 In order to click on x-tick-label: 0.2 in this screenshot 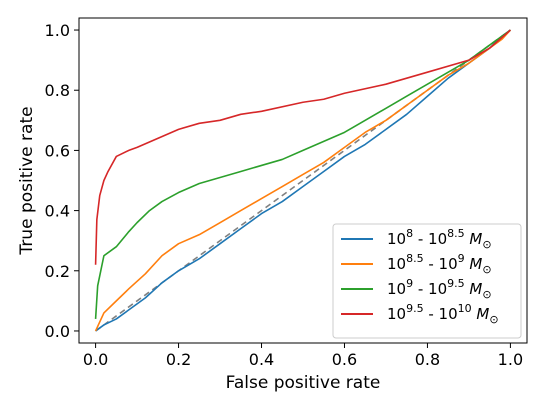, I will do `click(178, 359)`.